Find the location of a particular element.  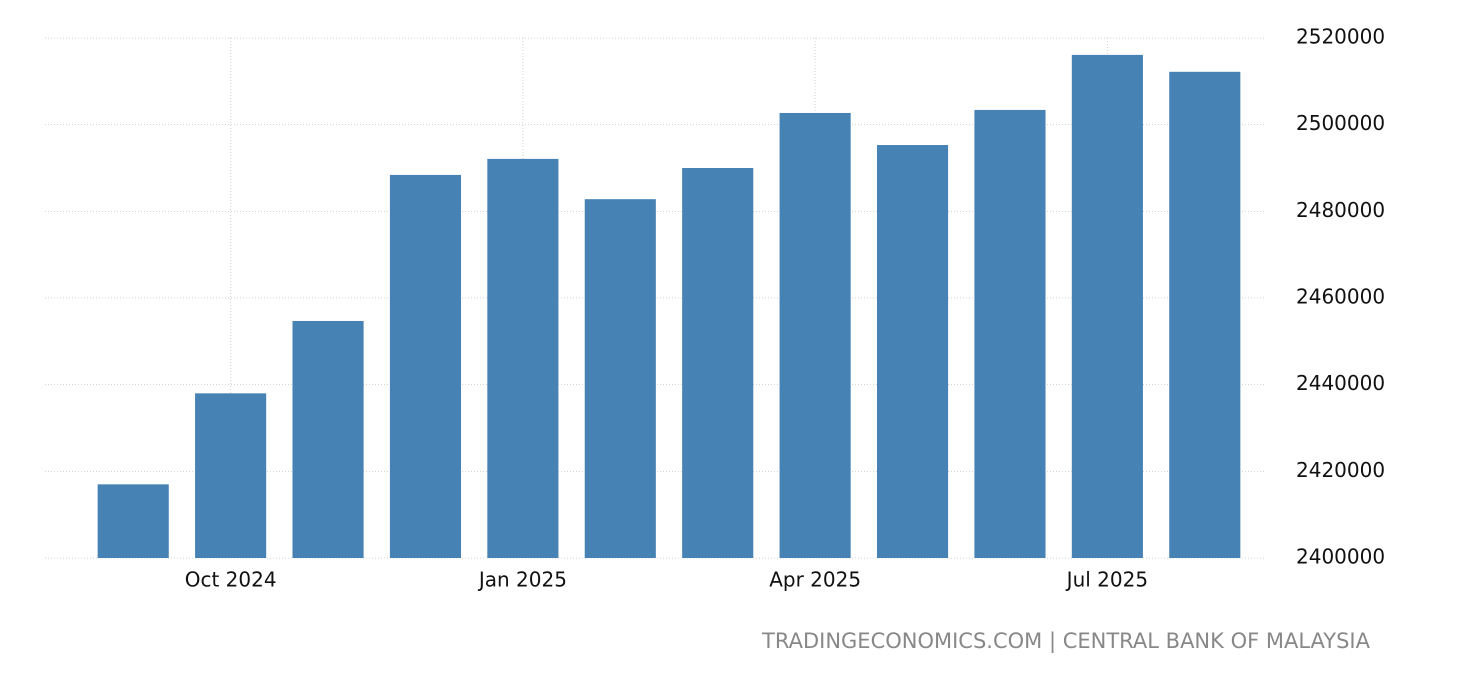

y-tick-label: 2500000 is located at coordinates (1340, 123).